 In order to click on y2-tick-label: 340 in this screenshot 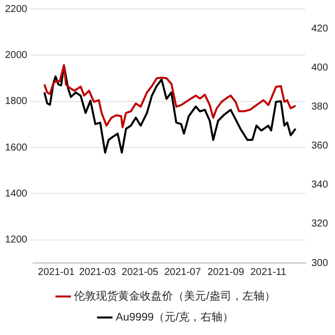, I will do `click(319, 185)`.